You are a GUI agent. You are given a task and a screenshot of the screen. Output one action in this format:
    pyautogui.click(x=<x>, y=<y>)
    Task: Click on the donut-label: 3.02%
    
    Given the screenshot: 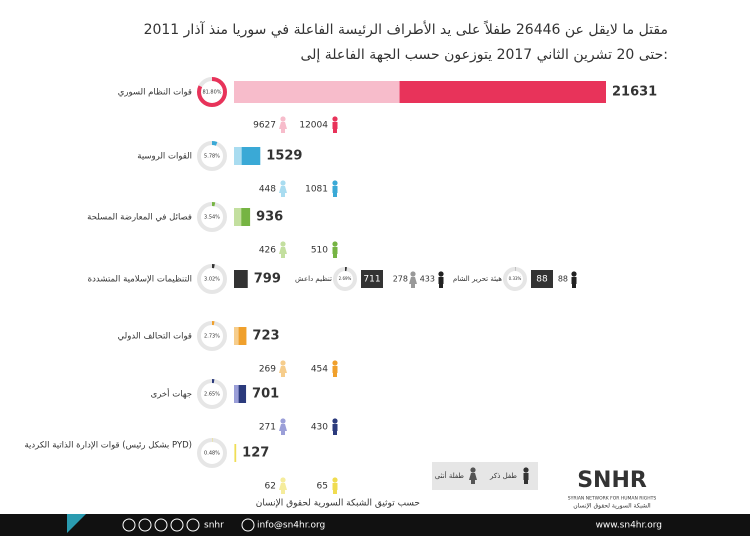 What is the action you would take?
    pyautogui.click(x=212, y=280)
    